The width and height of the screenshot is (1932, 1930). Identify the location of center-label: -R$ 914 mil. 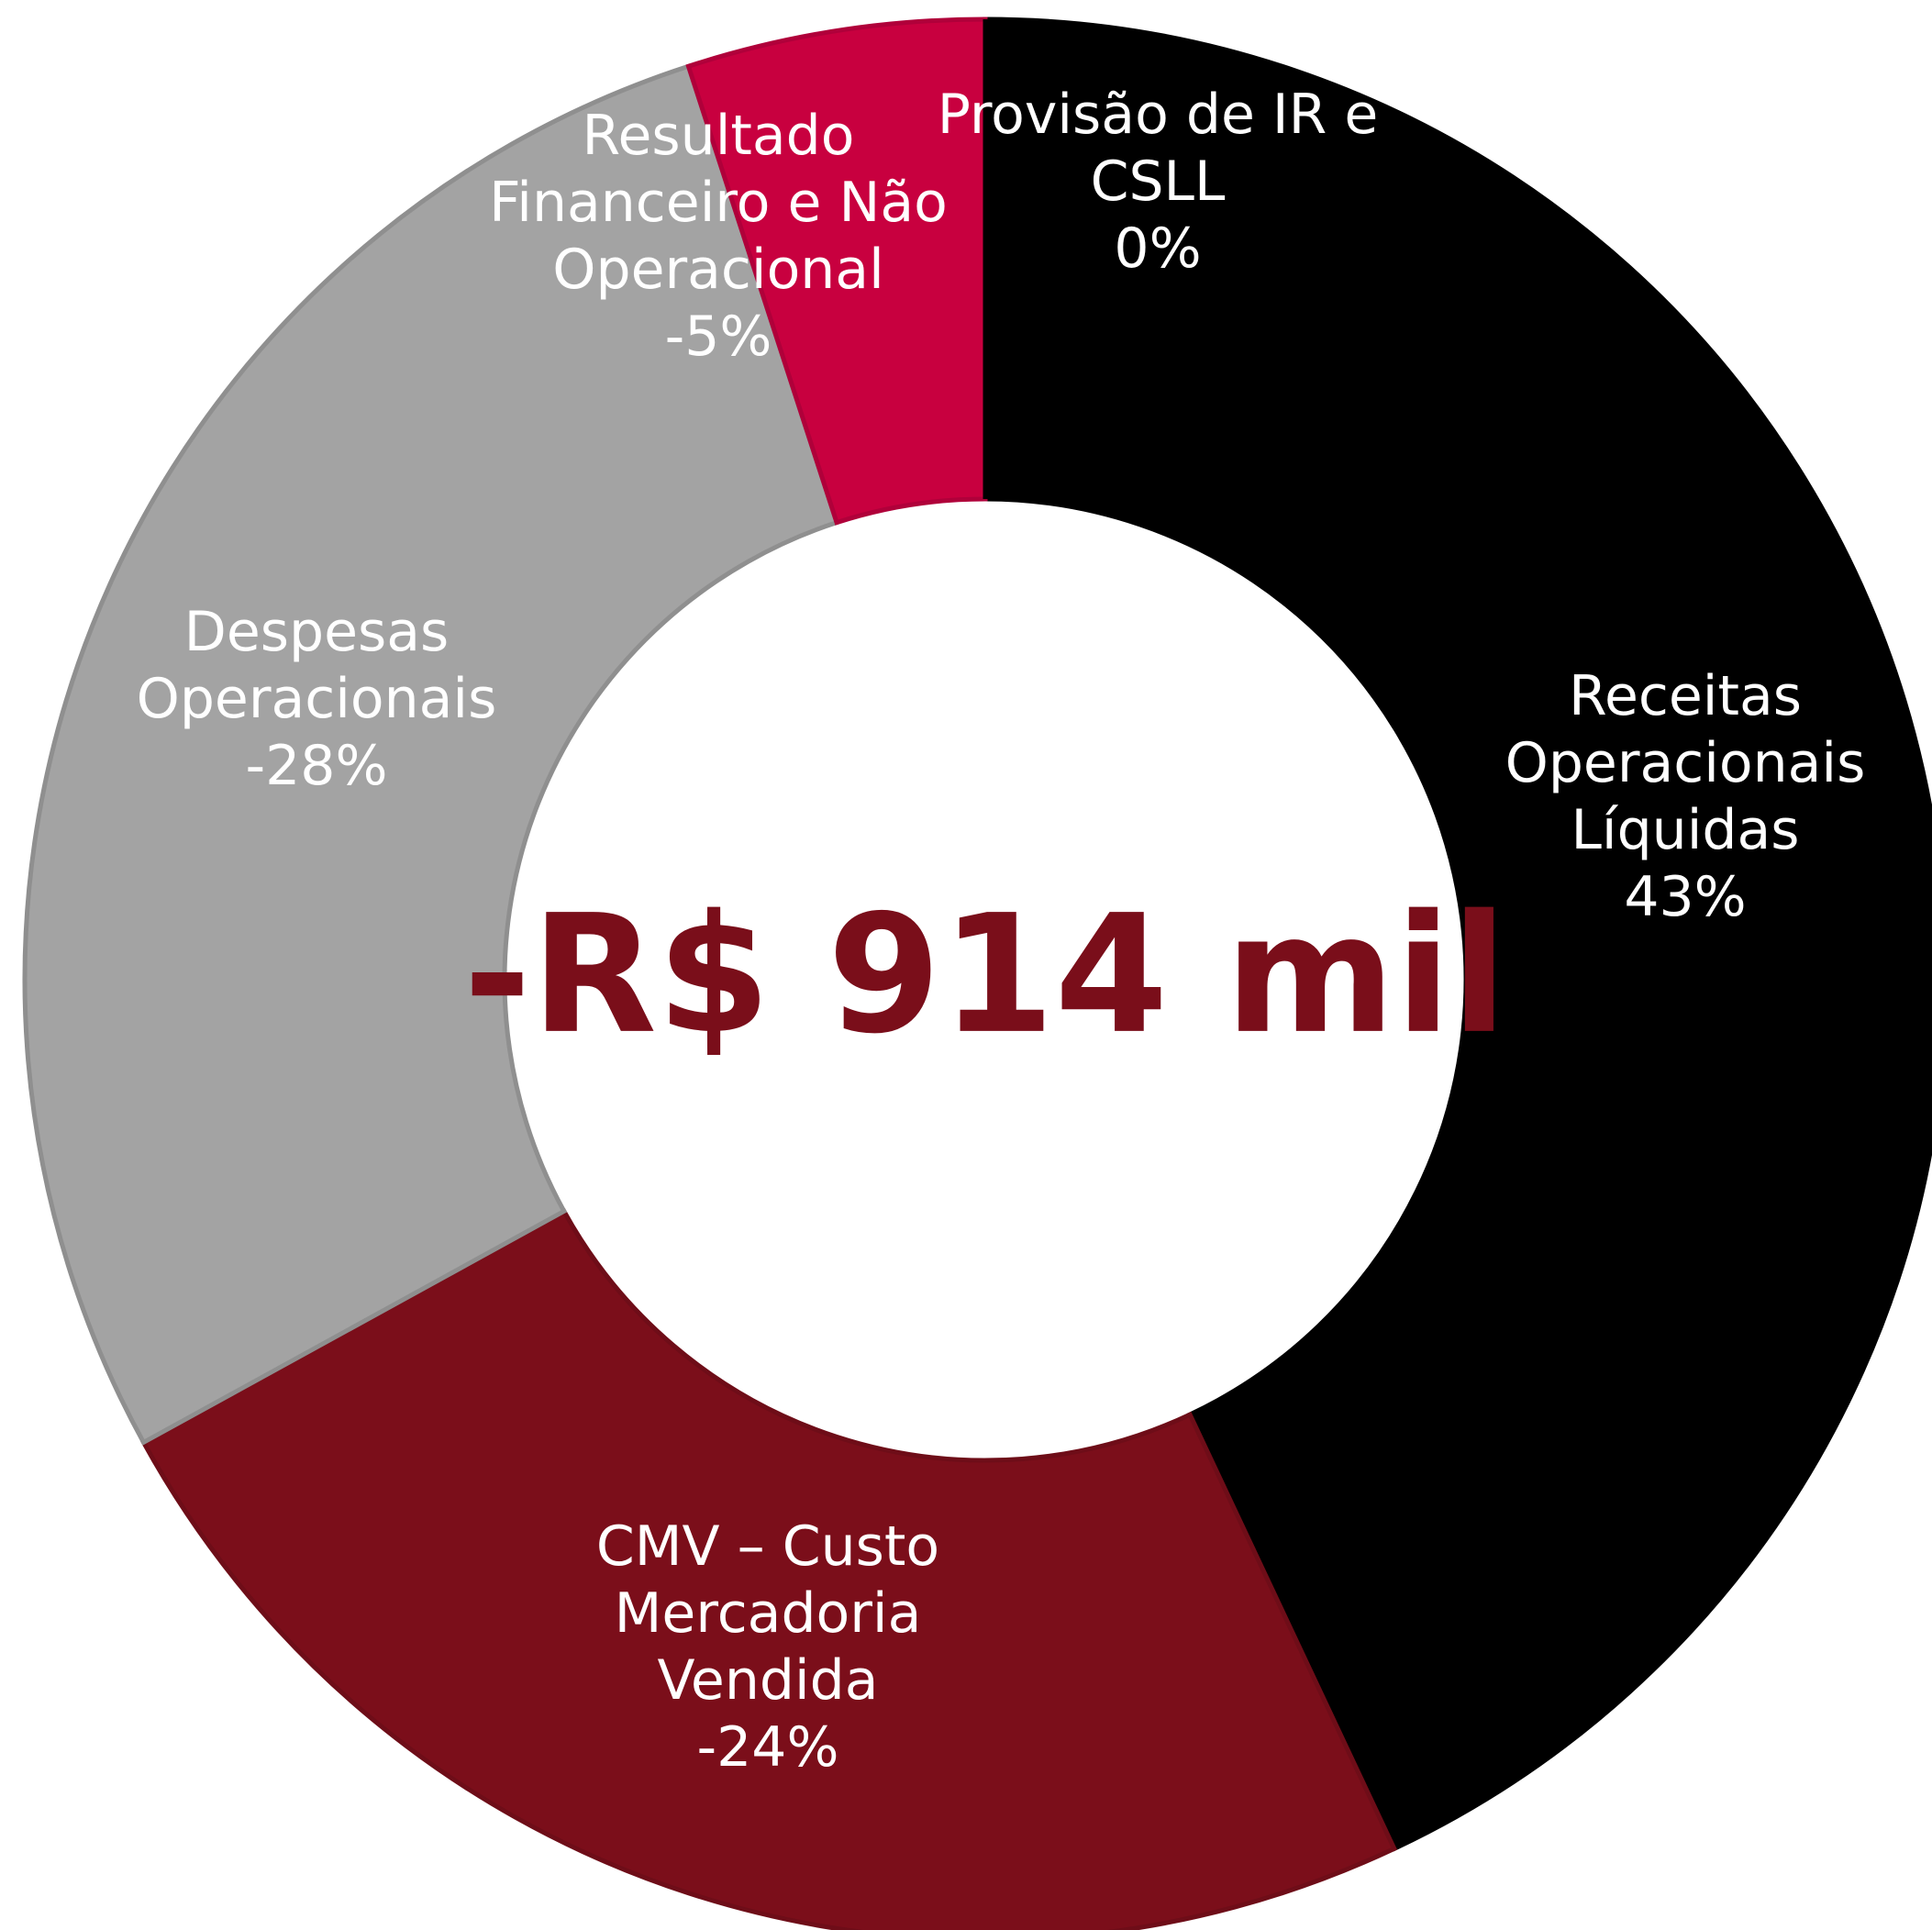
(985, 975).